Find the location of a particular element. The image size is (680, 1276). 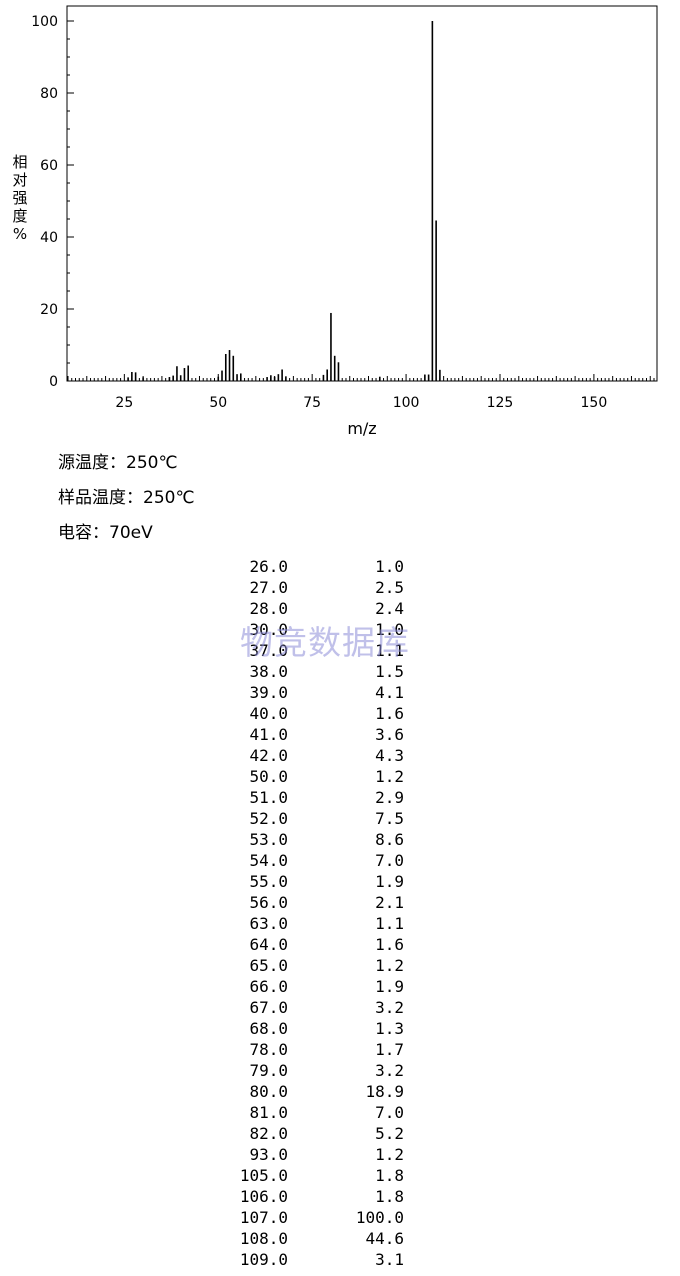

watermark: 物竞数据库 is located at coordinates (325, 642).